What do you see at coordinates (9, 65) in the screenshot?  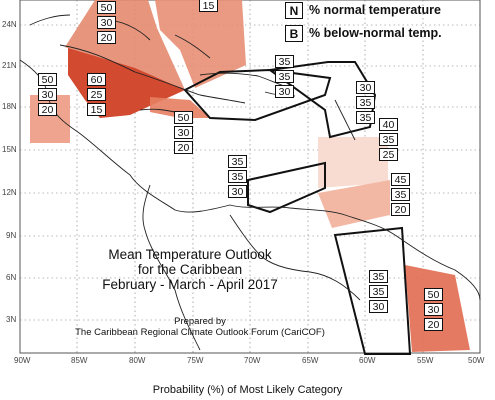 I see `lat-label-21n: 21N` at bounding box center [9, 65].